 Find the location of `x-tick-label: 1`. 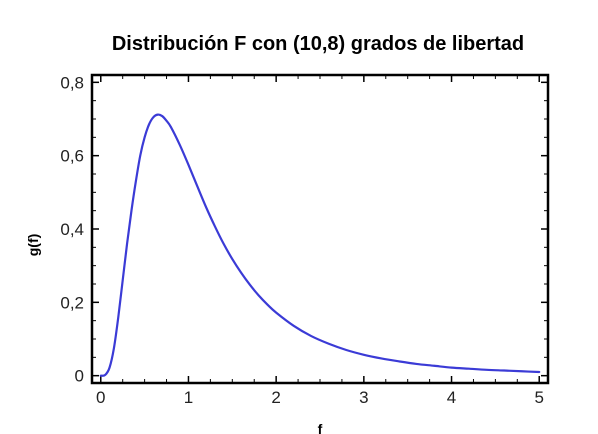

x-tick-label: 1 is located at coordinates (188, 397).